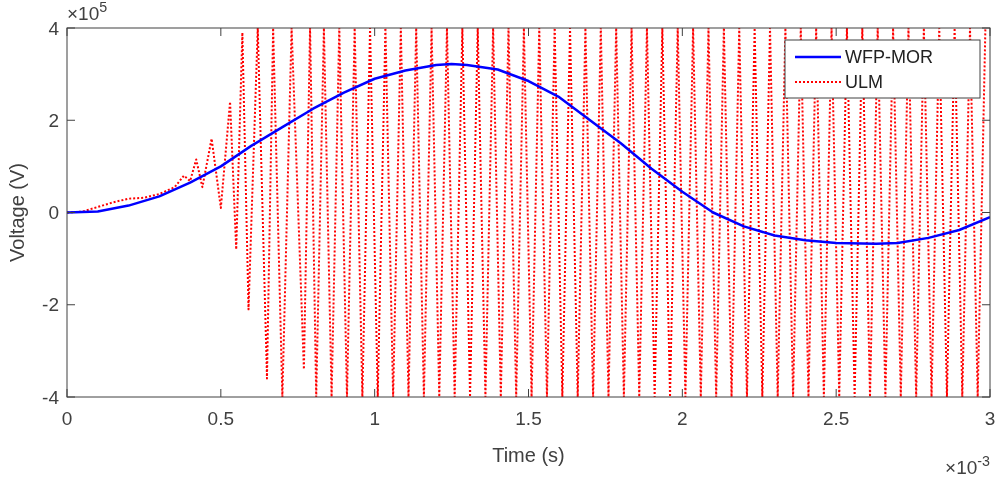 Image resolution: width=1008 pixels, height=480 pixels. I want to click on x-tick-label: 2, so click(682, 418).